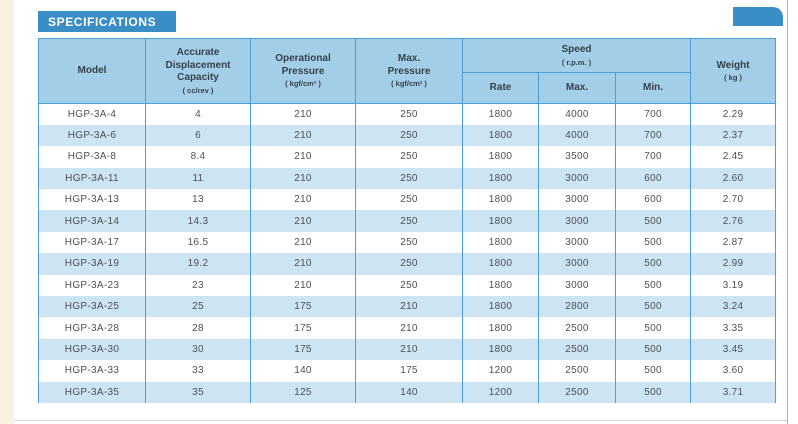 The image size is (798, 424). I want to click on table-row: HGP-3A-30 30 175 210 1800 2500 500 3.45, so click(407, 349).